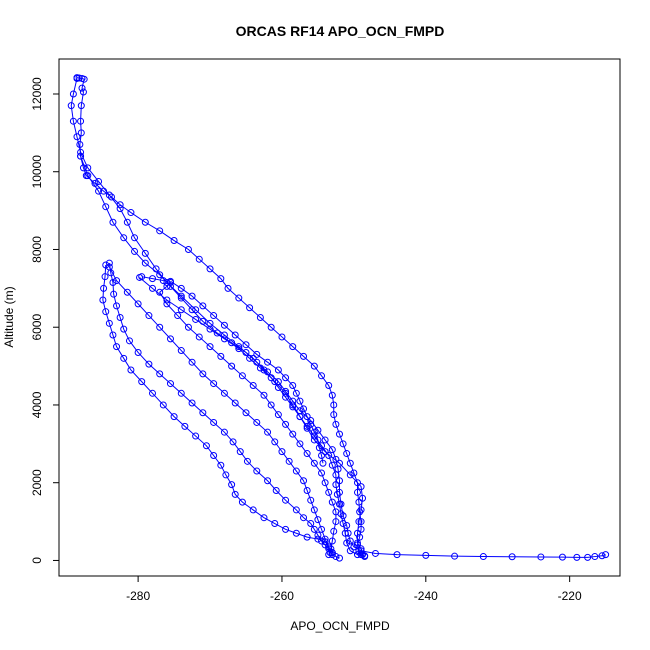 The height and width of the screenshot is (650, 650). I want to click on x-tick-label: -260, so click(282, 596).